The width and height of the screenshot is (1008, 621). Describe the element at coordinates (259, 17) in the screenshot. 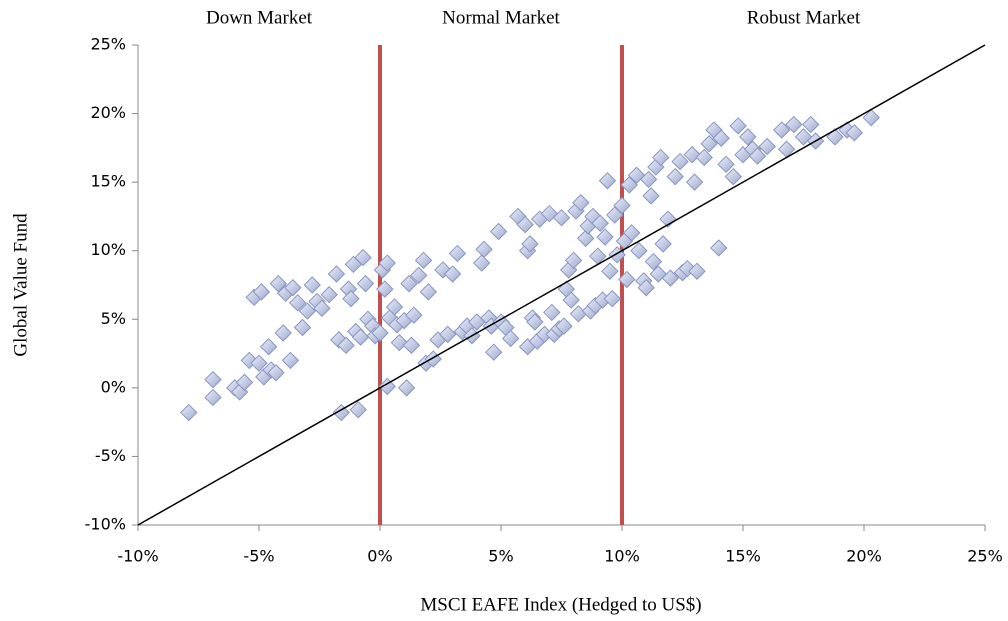

I see `region-label: Down Market` at that location.